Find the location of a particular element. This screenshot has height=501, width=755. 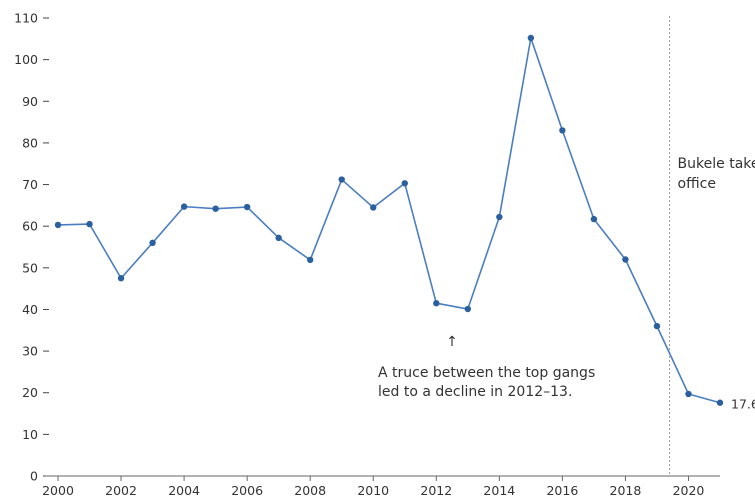

x-tick-label: 2002 is located at coordinates (121, 490).